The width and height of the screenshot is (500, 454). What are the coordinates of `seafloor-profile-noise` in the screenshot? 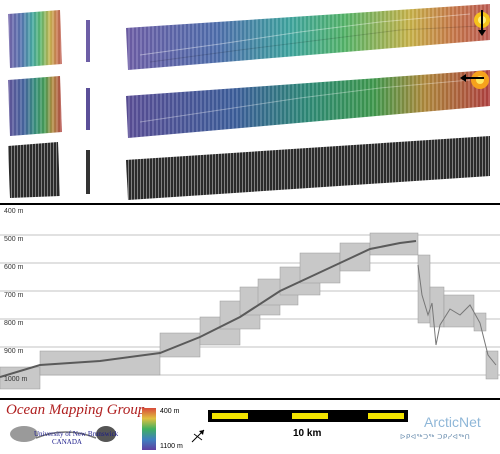 It's located at (457, 315).